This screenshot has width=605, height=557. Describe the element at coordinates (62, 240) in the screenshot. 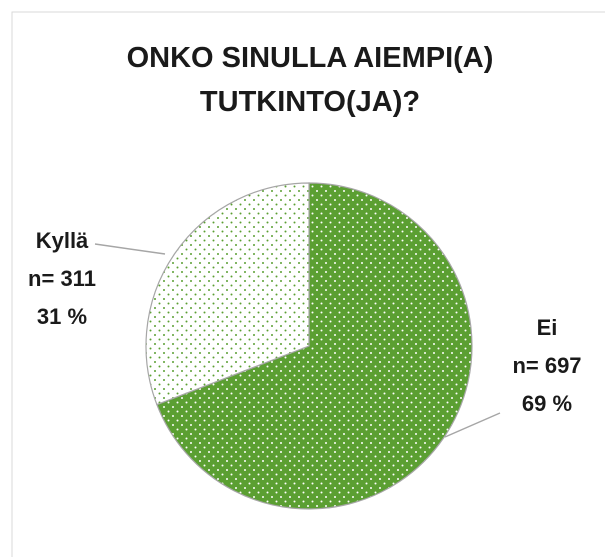

I see `slice-label: Kyllä` at that location.